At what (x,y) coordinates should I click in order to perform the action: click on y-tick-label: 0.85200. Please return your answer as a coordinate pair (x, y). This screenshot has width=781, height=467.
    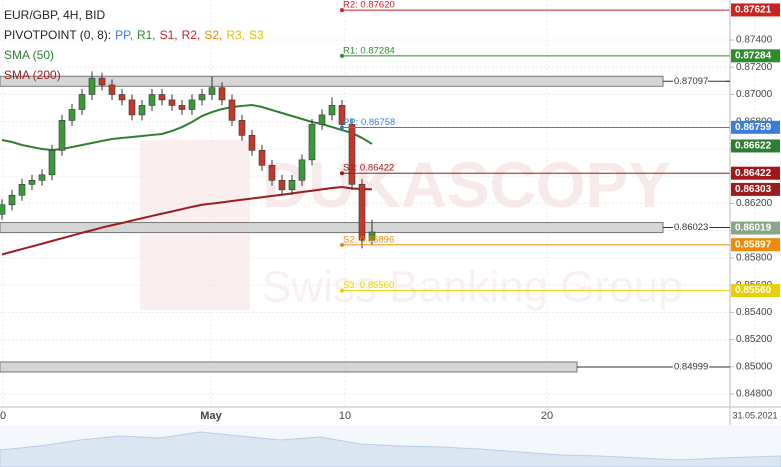
    Looking at the image, I should click on (754, 339).